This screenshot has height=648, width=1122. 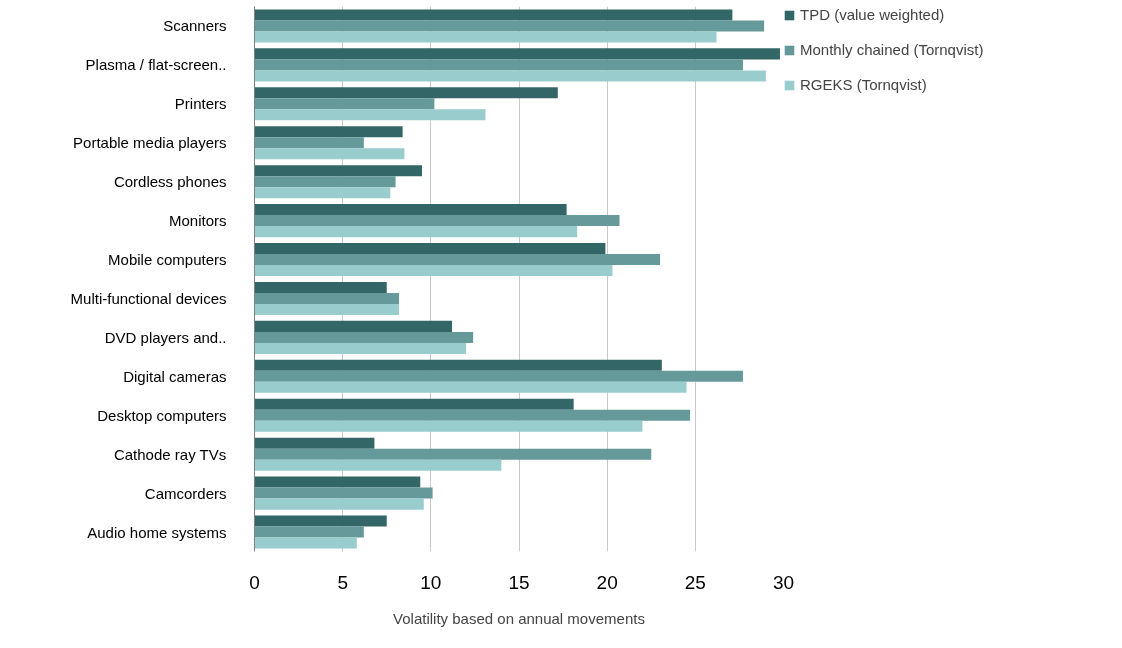 What do you see at coordinates (156, 65) in the screenshot?
I see `y-tick-label: Plasma / flat-screen..` at bounding box center [156, 65].